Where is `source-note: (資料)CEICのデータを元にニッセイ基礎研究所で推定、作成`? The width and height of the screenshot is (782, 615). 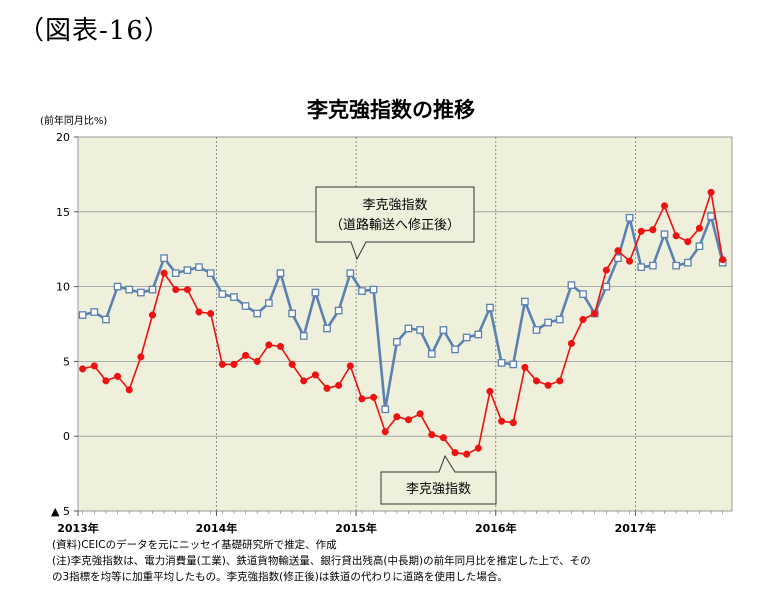 source-note: (資料)CEICのデータを元にニッセイ基礎研究所で推定、作成 is located at coordinates (194, 545).